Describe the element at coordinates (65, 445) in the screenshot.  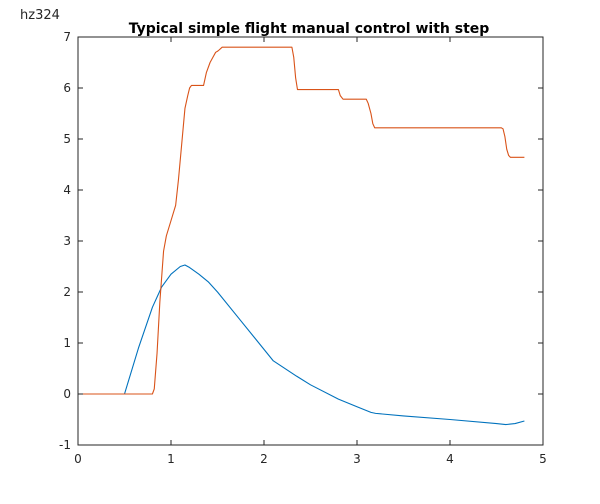
I see `y-tick-label: -1` at that location.